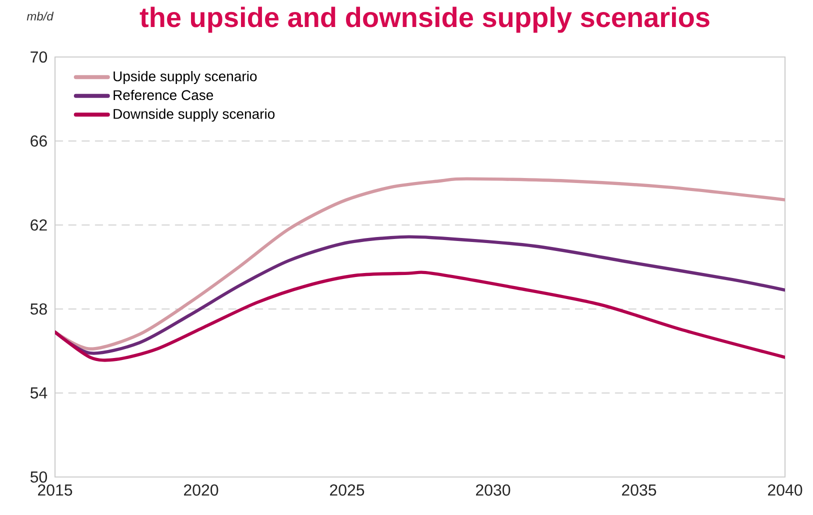 The width and height of the screenshot is (813, 515). What do you see at coordinates (639, 490) in the screenshot?
I see `x-tick-label: 2035` at bounding box center [639, 490].